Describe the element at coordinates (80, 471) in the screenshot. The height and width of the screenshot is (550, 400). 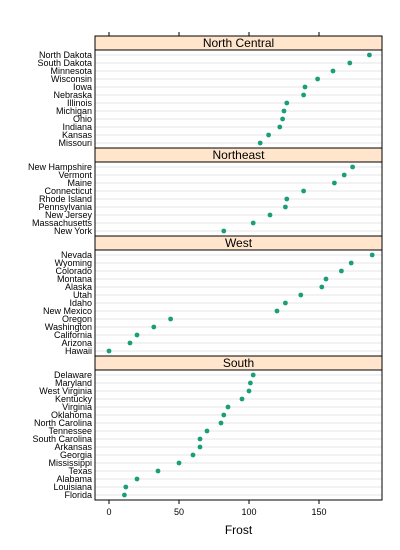
I see `state-label: Texas` at that location.